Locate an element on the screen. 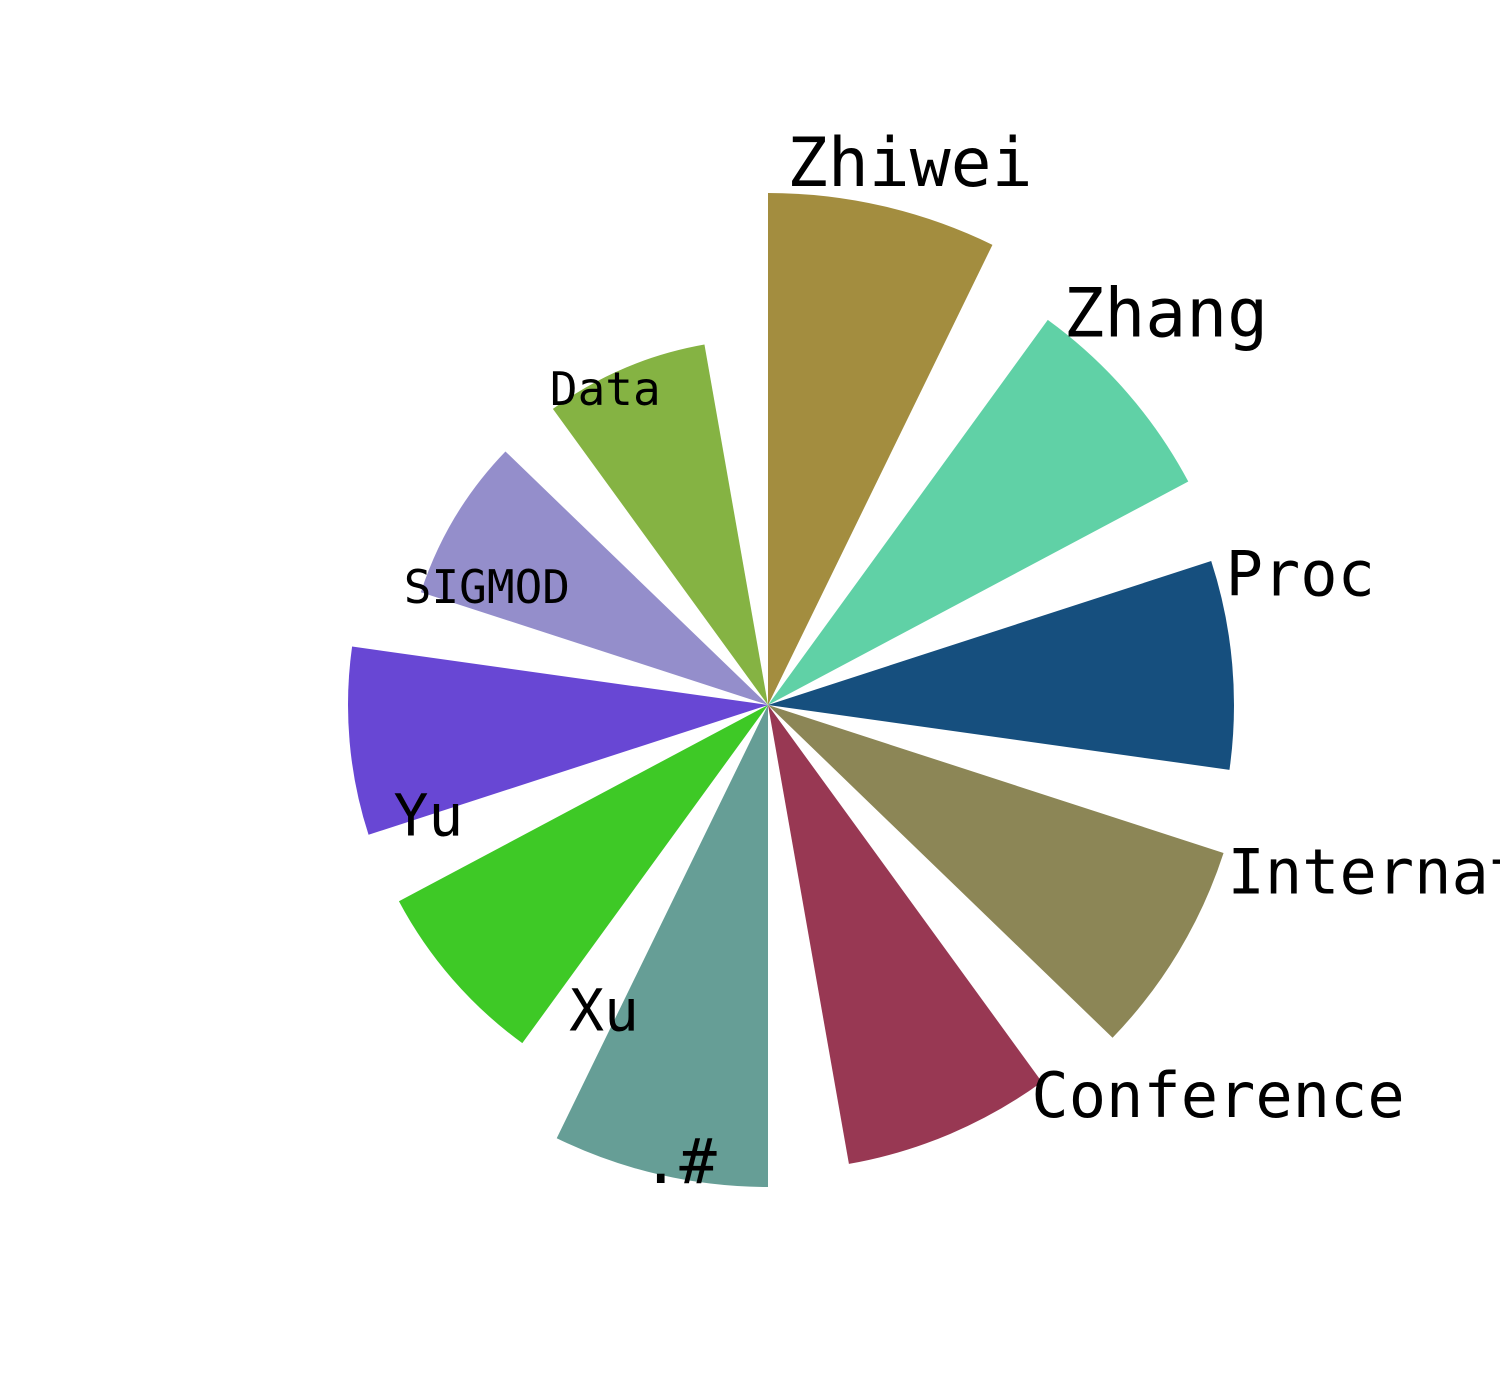  bar-zhang is located at coordinates (978, 512).